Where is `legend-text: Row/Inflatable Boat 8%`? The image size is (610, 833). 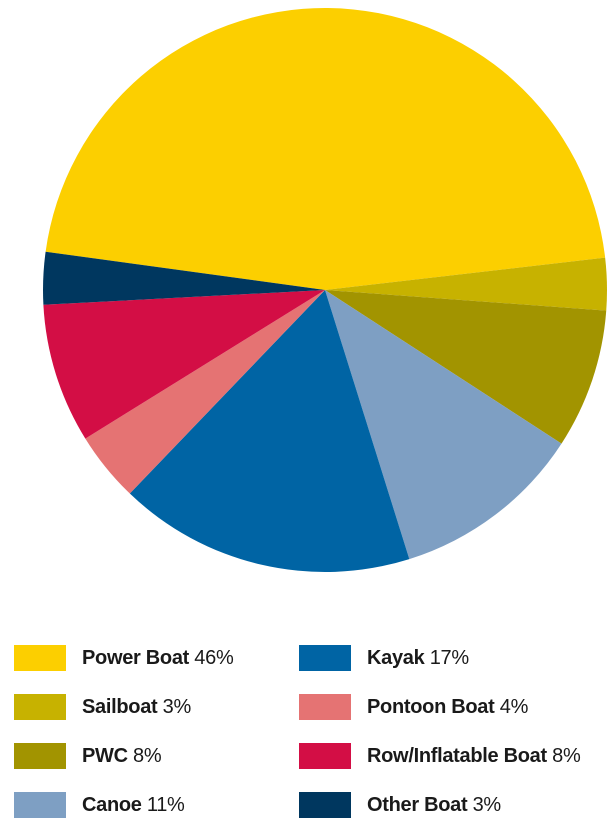
legend-text: Row/Inflatable Boat 8% is located at coordinates (474, 756).